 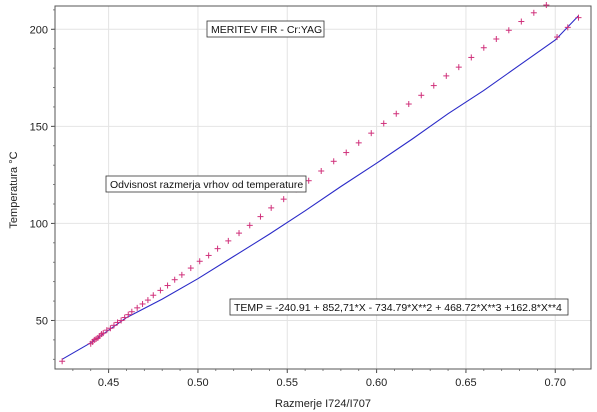 What do you see at coordinates (197, 383) in the screenshot?
I see `x-tick-label: 0.50` at bounding box center [197, 383].